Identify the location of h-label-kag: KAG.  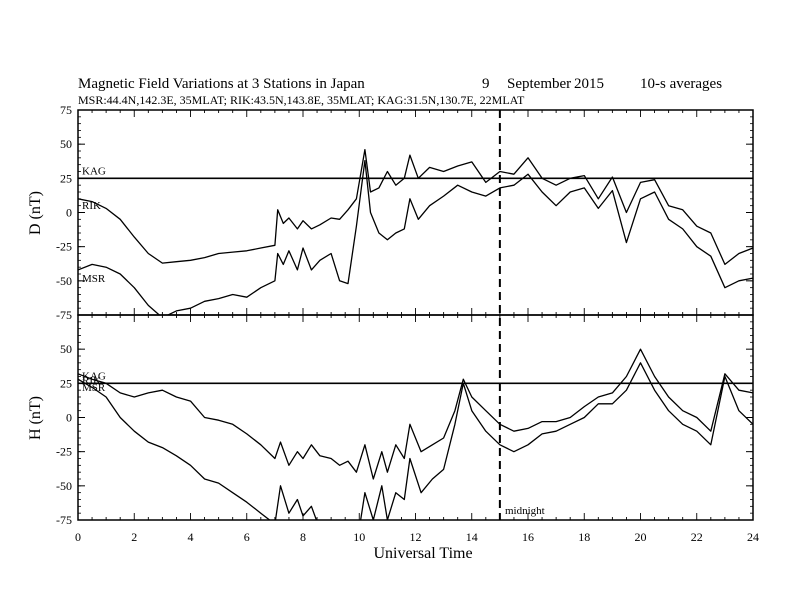
(94, 376).